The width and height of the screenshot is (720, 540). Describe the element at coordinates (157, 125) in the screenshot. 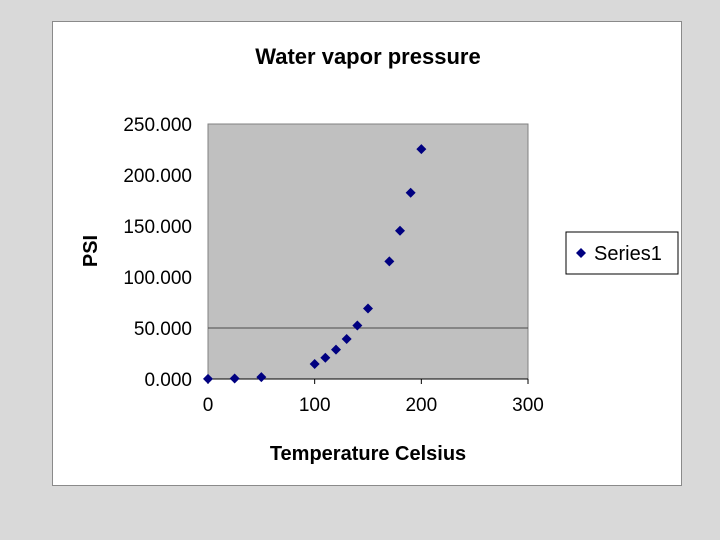

I see `y-tick-label: 250.000` at that location.